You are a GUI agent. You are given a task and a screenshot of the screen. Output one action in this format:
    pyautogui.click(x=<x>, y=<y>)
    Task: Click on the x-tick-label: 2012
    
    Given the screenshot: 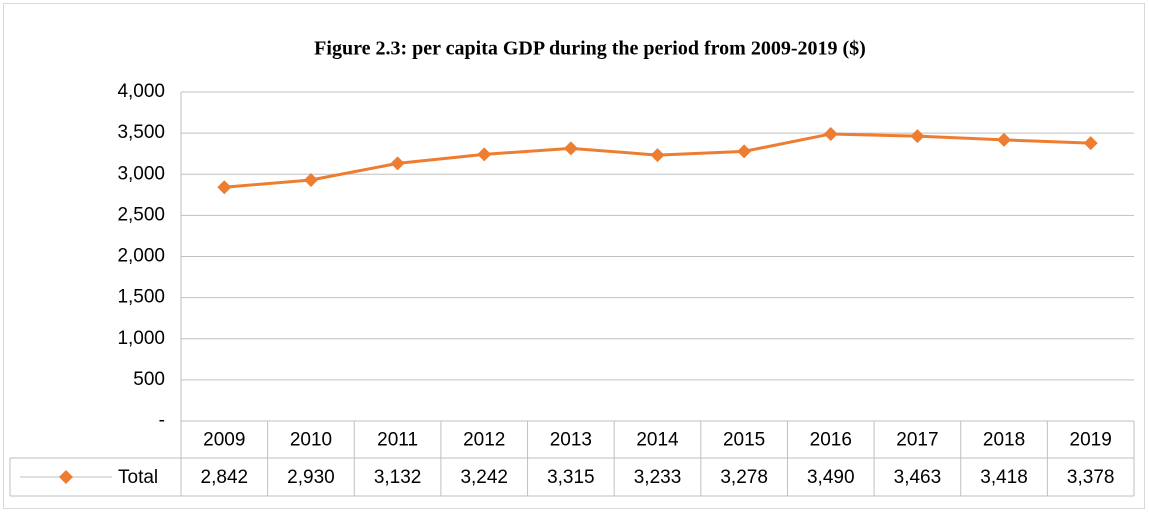 What is the action you would take?
    pyautogui.click(x=484, y=440)
    